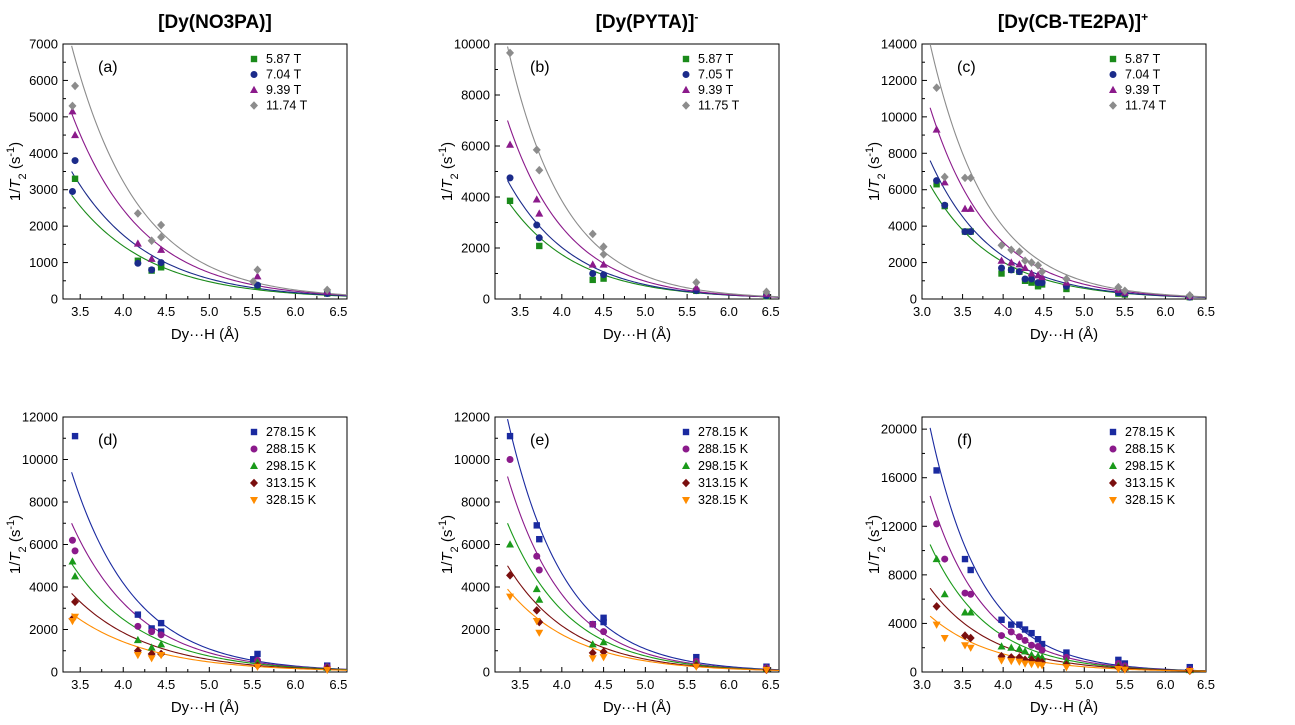 The width and height of the screenshot is (1295, 725). What do you see at coordinates (1150, 500) in the screenshot?
I see `legend-label: 328.15 K` at bounding box center [1150, 500].